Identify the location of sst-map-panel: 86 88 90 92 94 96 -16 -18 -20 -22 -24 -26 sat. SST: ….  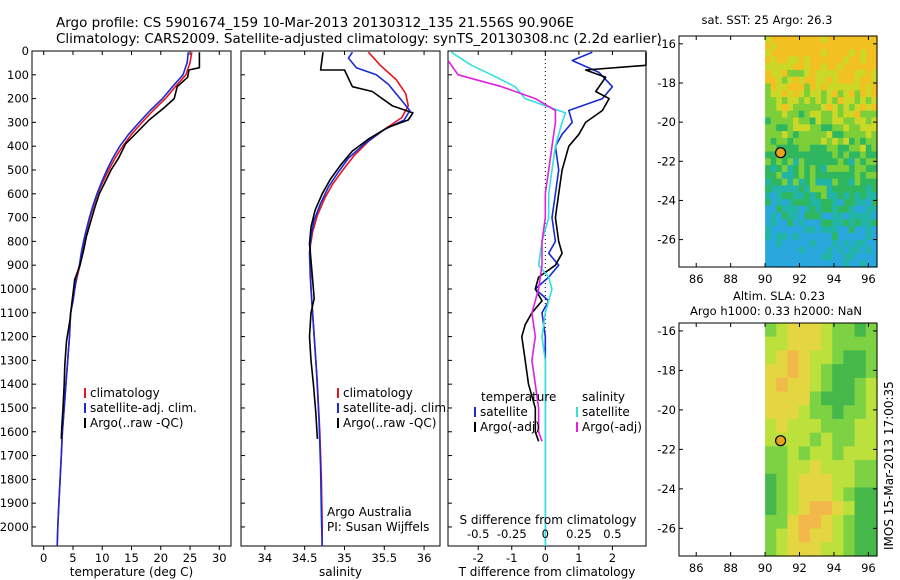
(767, 149).